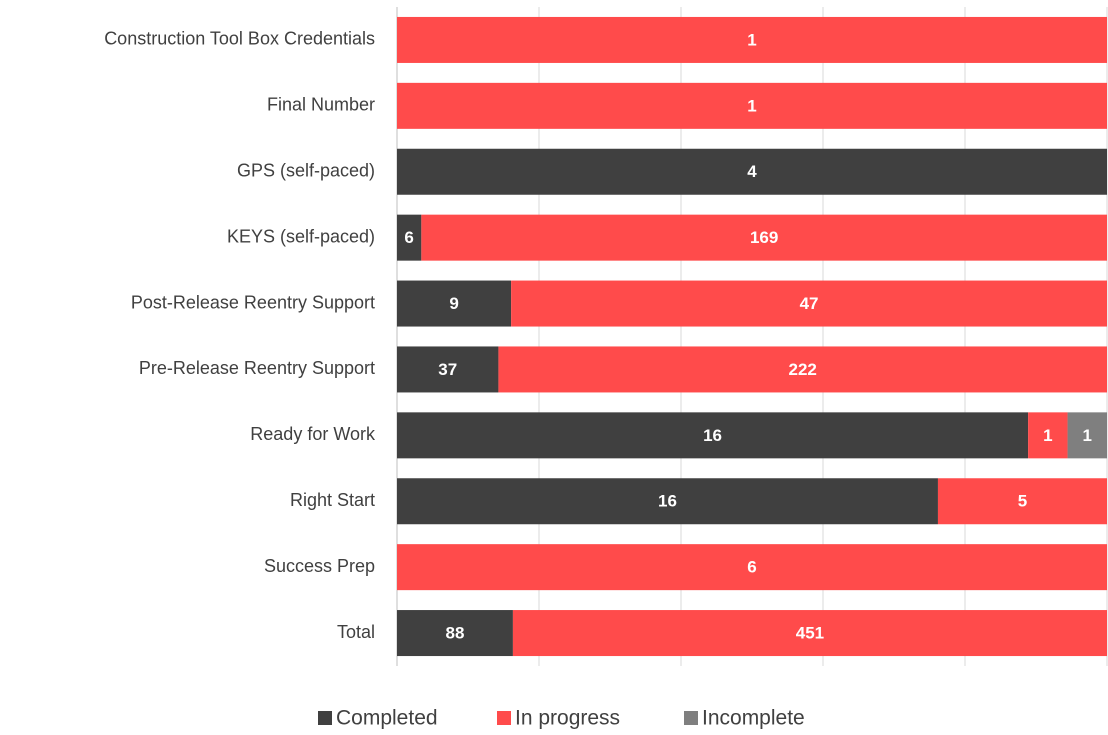 This screenshot has width=1108, height=735. Describe the element at coordinates (306, 171) in the screenshot. I see `y-tick-label: GPS (self-paced)` at that location.